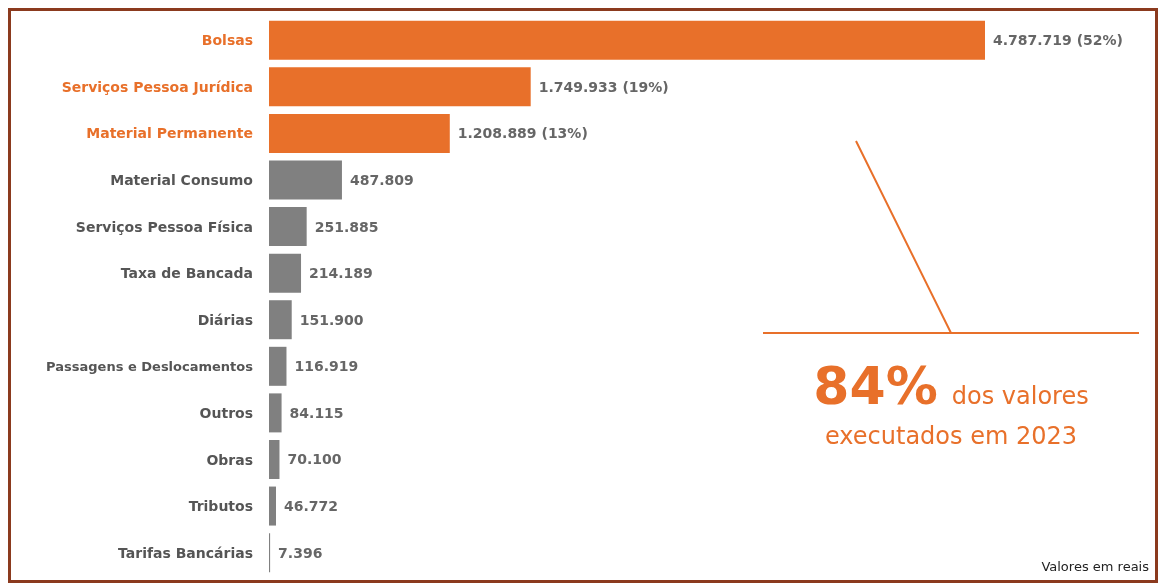 The image size is (1162, 587). What do you see at coordinates (164, 226) in the screenshot?
I see `y-tick-label: Serviços Pessoa Física` at bounding box center [164, 226].